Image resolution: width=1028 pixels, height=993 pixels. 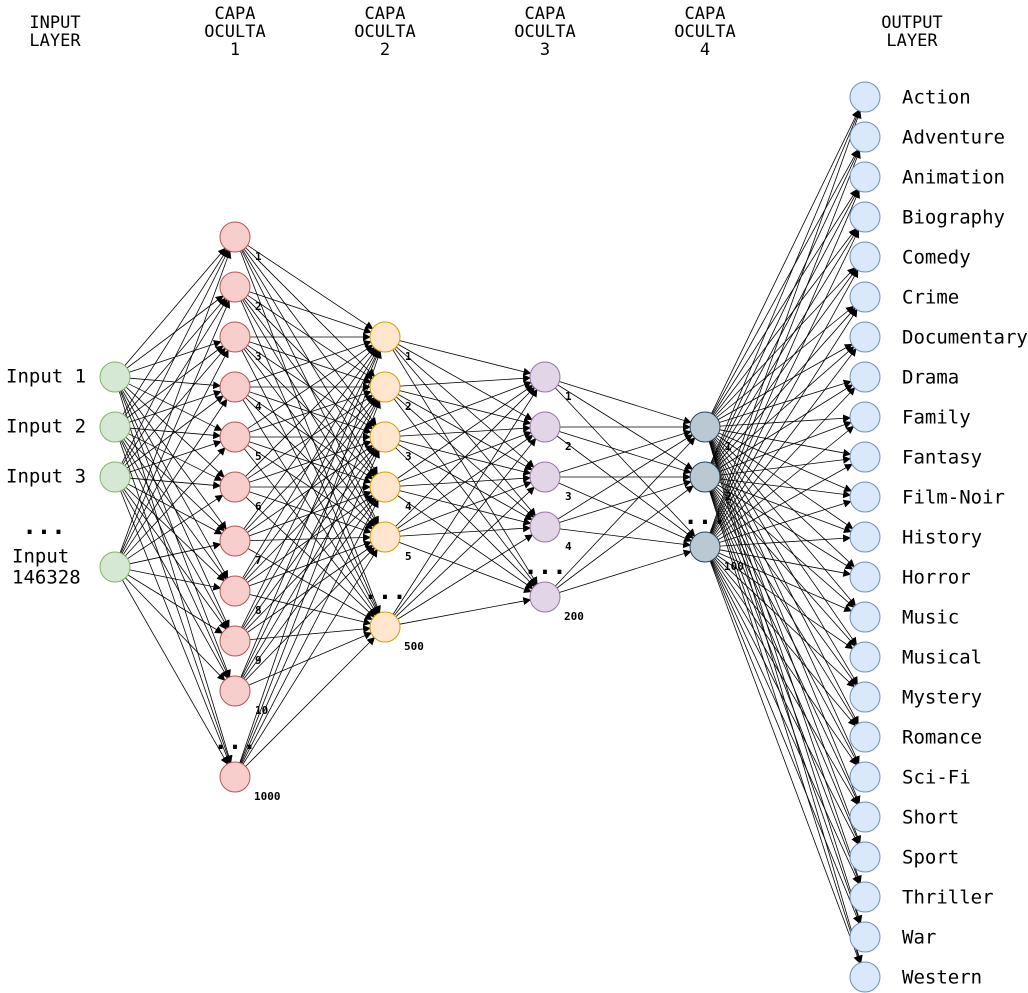 I want to click on layer-title-hidden2-line-3: 2, so click(x=385, y=50).